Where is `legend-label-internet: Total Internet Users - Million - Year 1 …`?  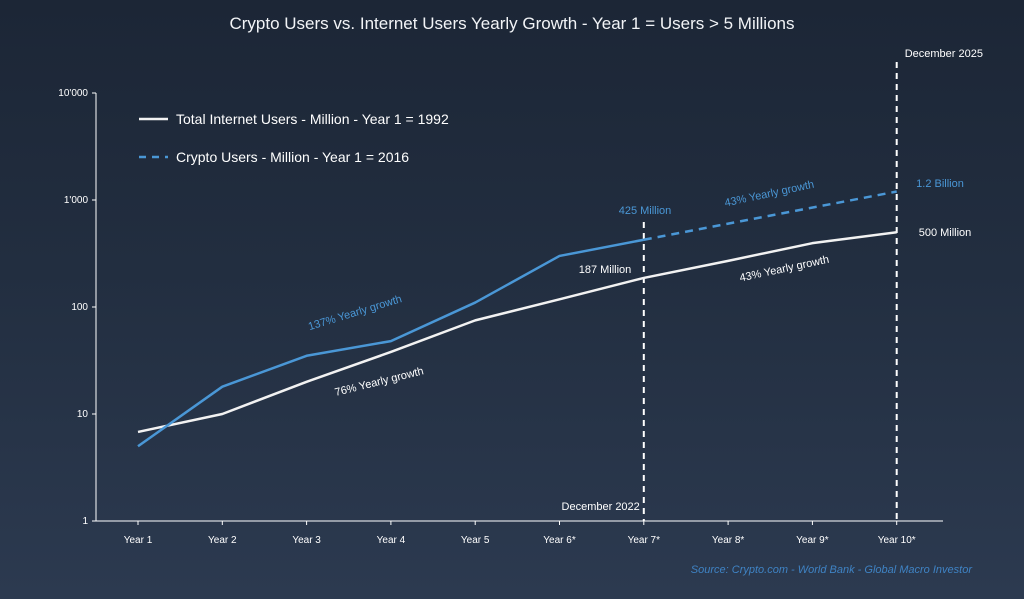 legend-label-internet: Total Internet Users - Million - Year 1 … is located at coordinates (312, 119).